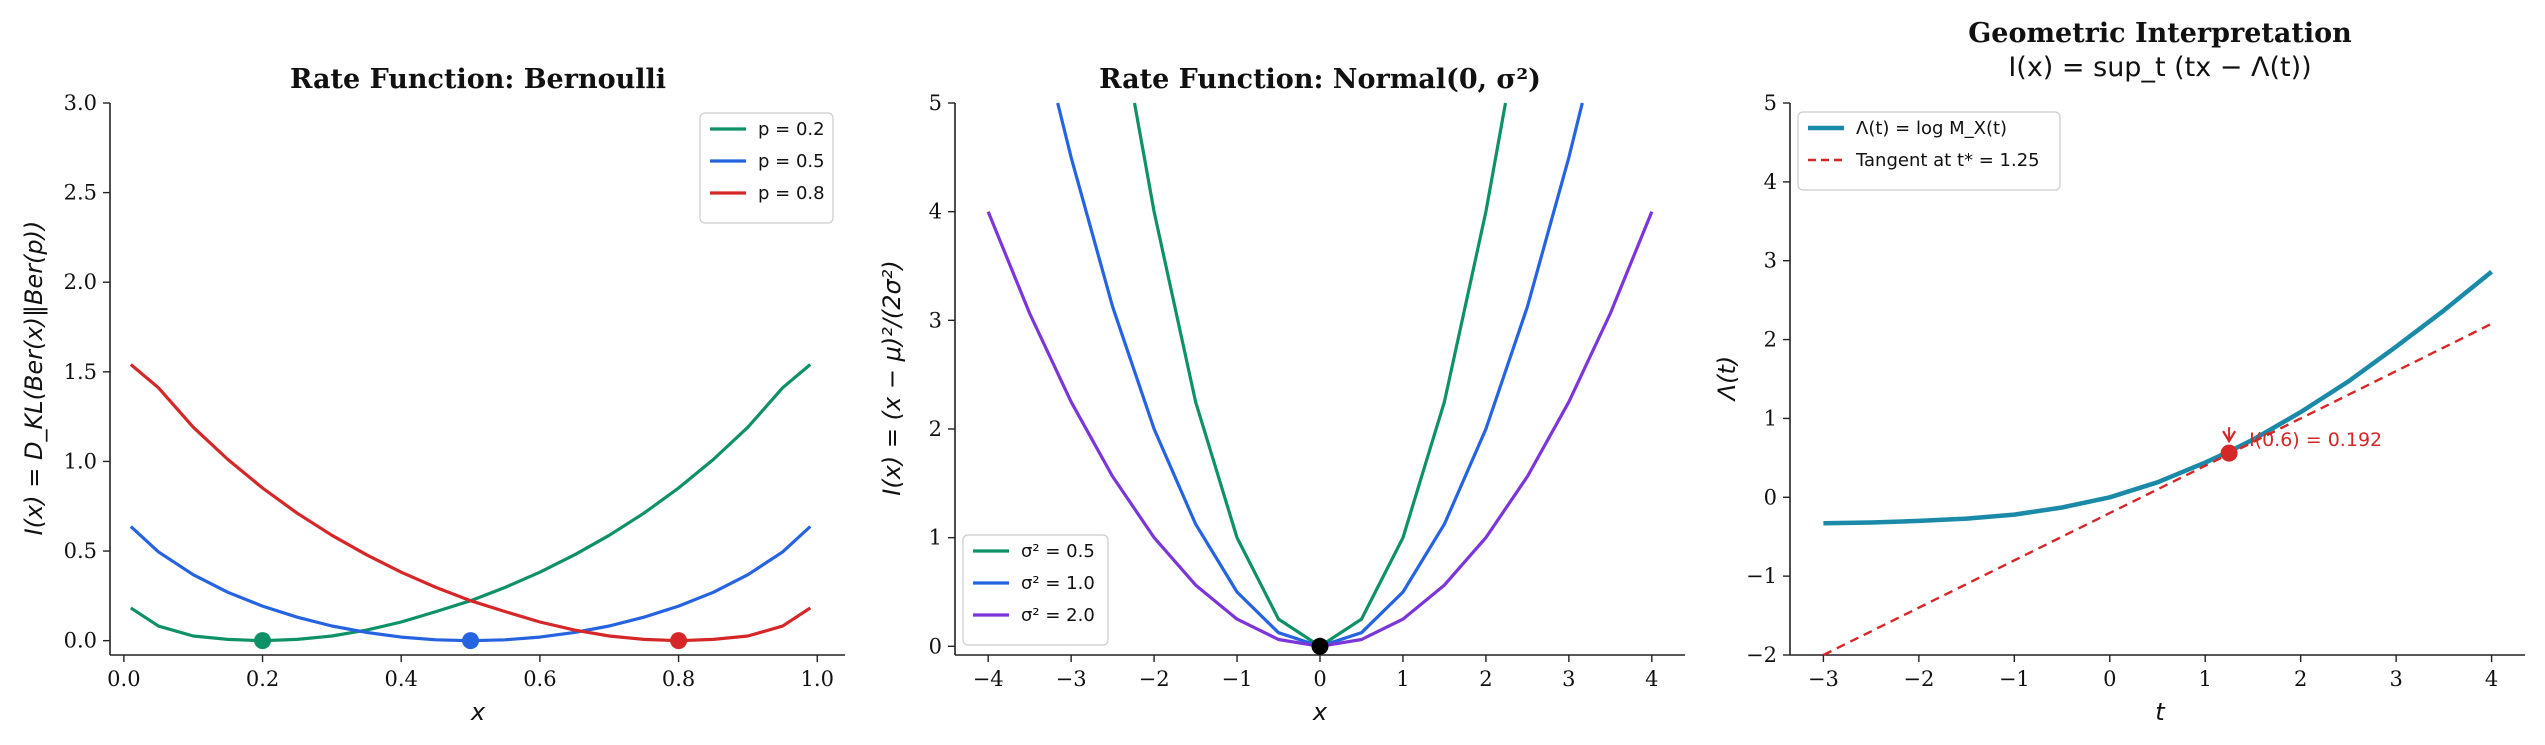 The height and width of the screenshot is (745, 2545). Describe the element at coordinates (1058, 583) in the screenshot. I see `legend-label: σ² = 1.0` at that location.